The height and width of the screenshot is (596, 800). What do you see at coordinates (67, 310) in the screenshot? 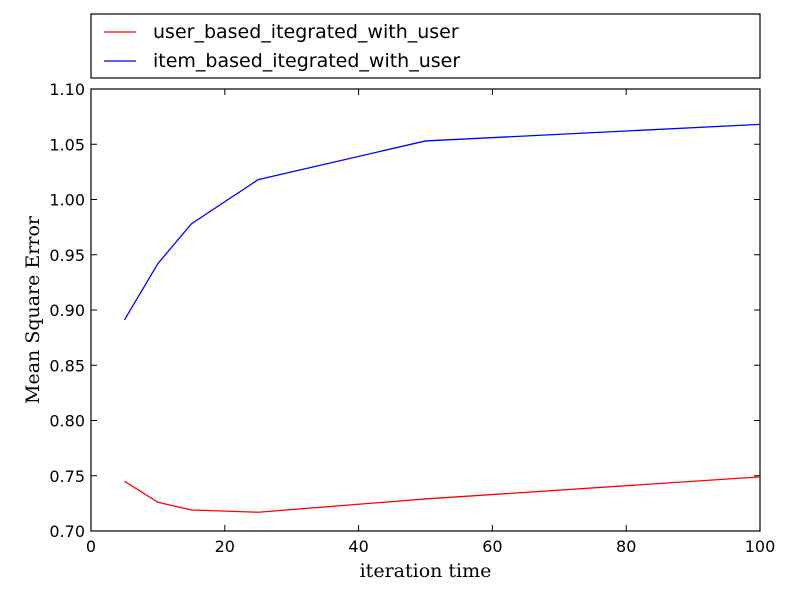
I see `y-tick-label: 0.90` at bounding box center [67, 310].